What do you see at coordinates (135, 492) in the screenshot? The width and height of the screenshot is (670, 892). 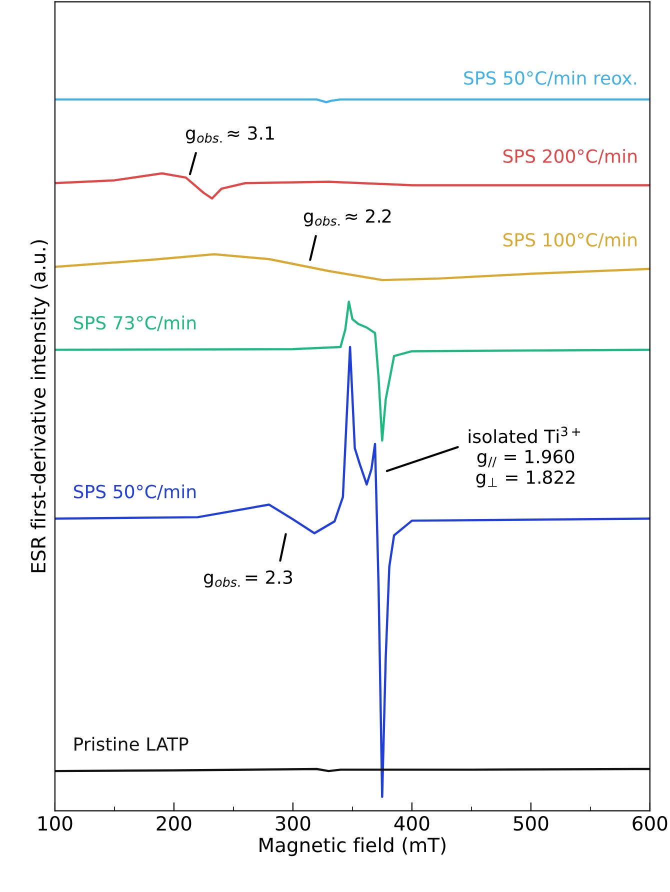 I see `series-label: SPS 50°C/min` at bounding box center [135, 492].